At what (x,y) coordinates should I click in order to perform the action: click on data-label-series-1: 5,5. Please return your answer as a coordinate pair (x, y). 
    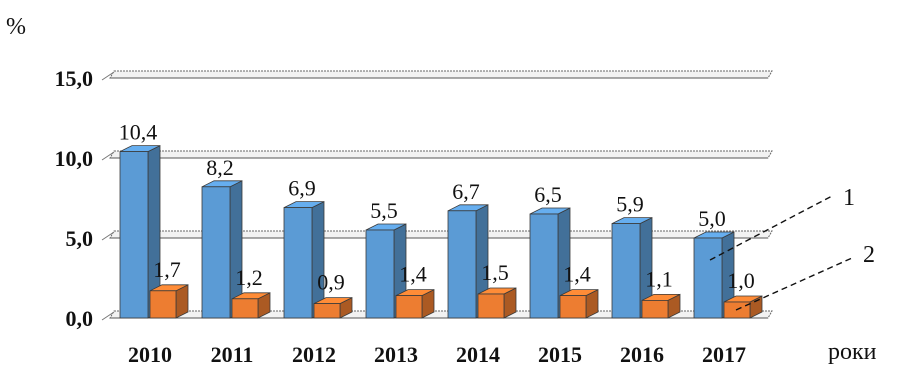
    Looking at the image, I should click on (384, 210).